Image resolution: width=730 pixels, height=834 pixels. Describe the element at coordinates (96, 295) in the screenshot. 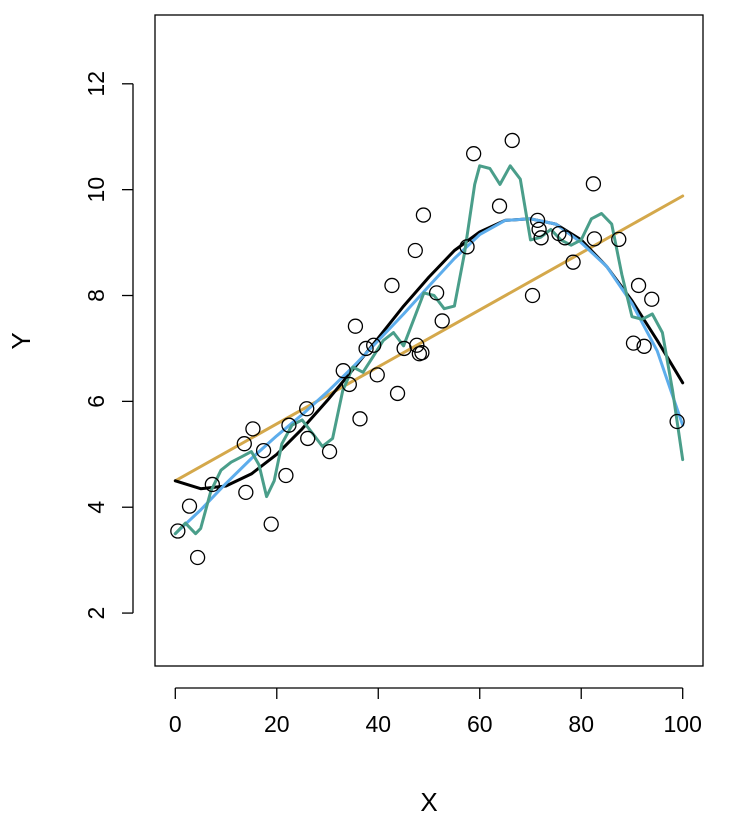

I see `y-tick-label: 8` at that location.